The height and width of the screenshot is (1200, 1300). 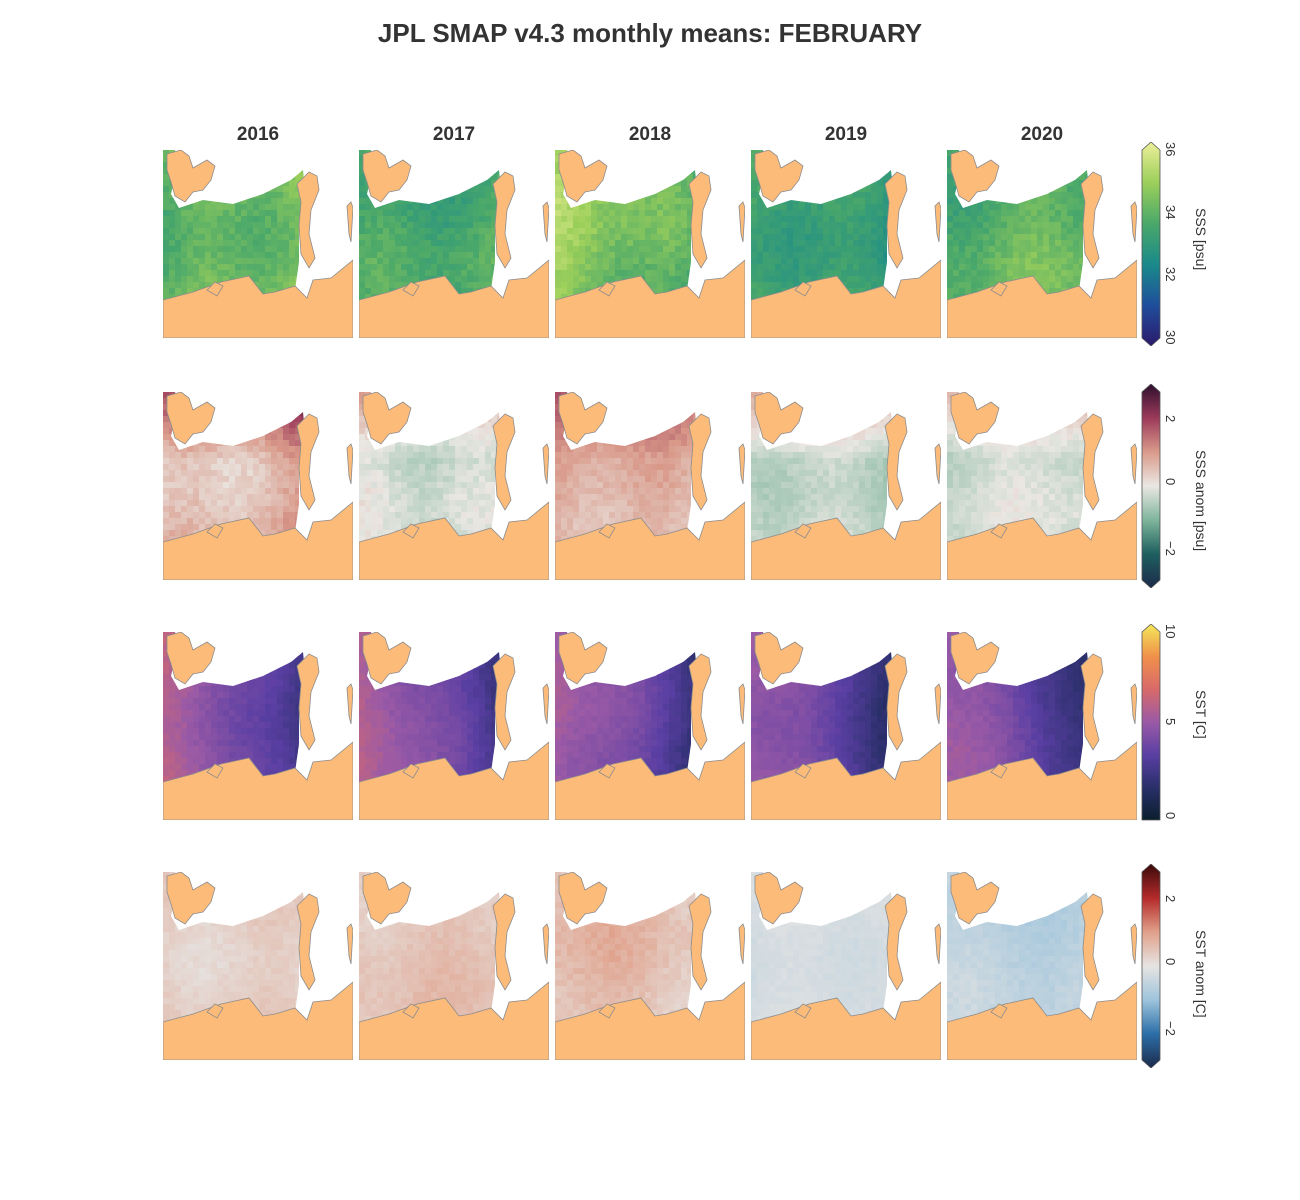 What do you see at coordinates (1170, 548) in the screenshot?
I see `colorbar-tick-sss_anom: −2` at bounding box center [1170, 548].